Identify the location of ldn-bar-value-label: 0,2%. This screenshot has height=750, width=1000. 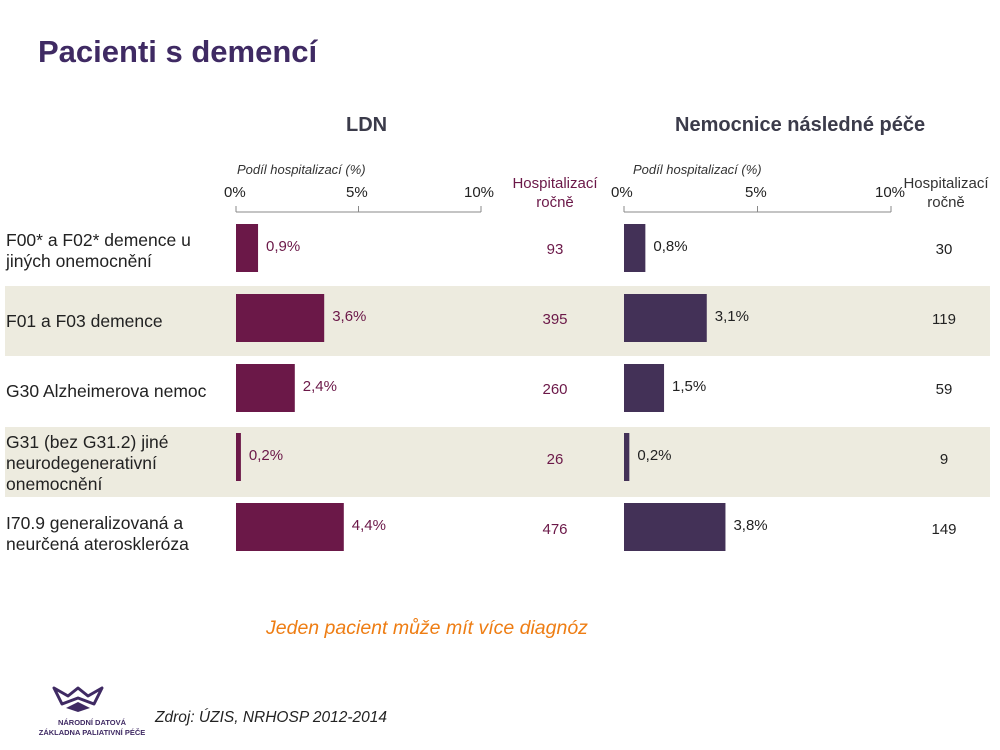
(266, 455).